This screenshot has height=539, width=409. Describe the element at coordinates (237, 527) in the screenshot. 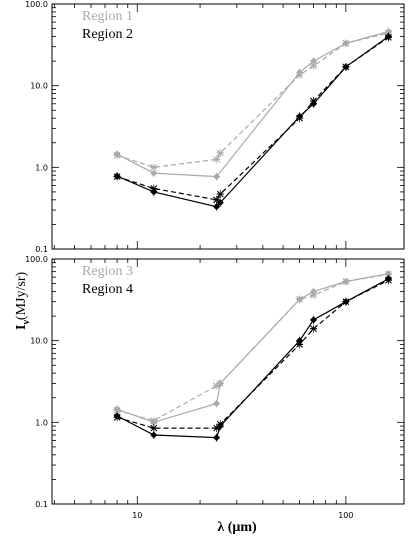

I see `x-axis-title: λ (μm)` at that location.